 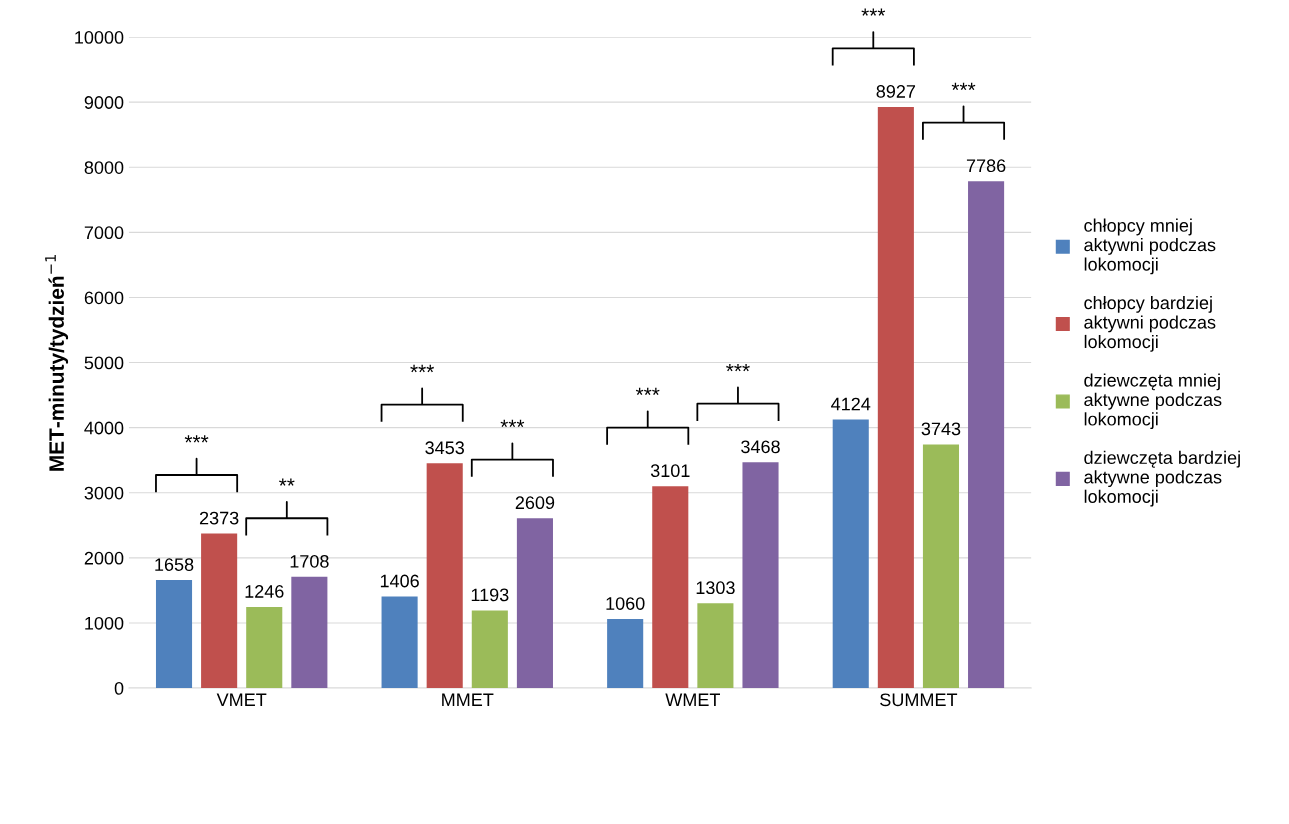 What do you see at coordinates (760, 447) in the screenshot?
I see `data-label: 3468` at bounding box center [760, 447].